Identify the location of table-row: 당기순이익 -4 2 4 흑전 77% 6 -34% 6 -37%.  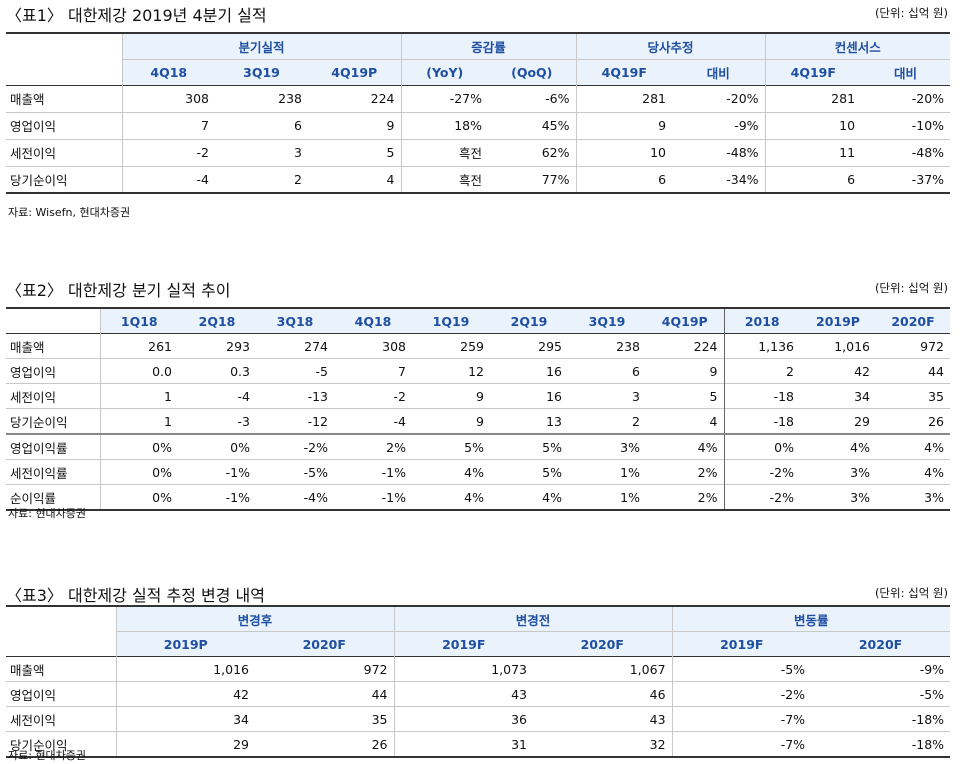
(478, 179).